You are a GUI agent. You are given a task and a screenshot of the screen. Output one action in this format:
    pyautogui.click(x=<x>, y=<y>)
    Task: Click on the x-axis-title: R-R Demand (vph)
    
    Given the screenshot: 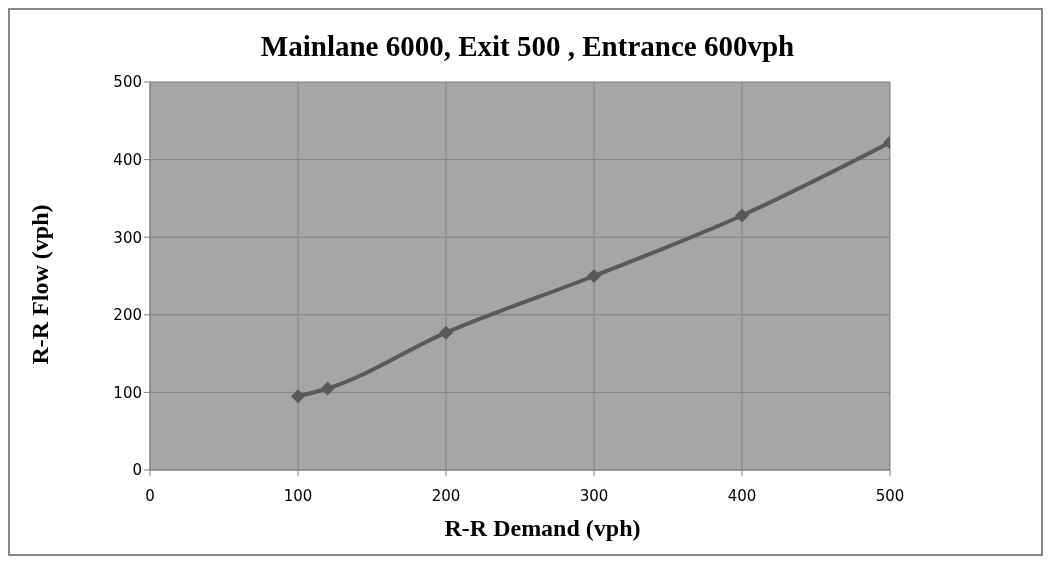 What is the action you would take?
    pyautogui.click(x=542, y=528)
    